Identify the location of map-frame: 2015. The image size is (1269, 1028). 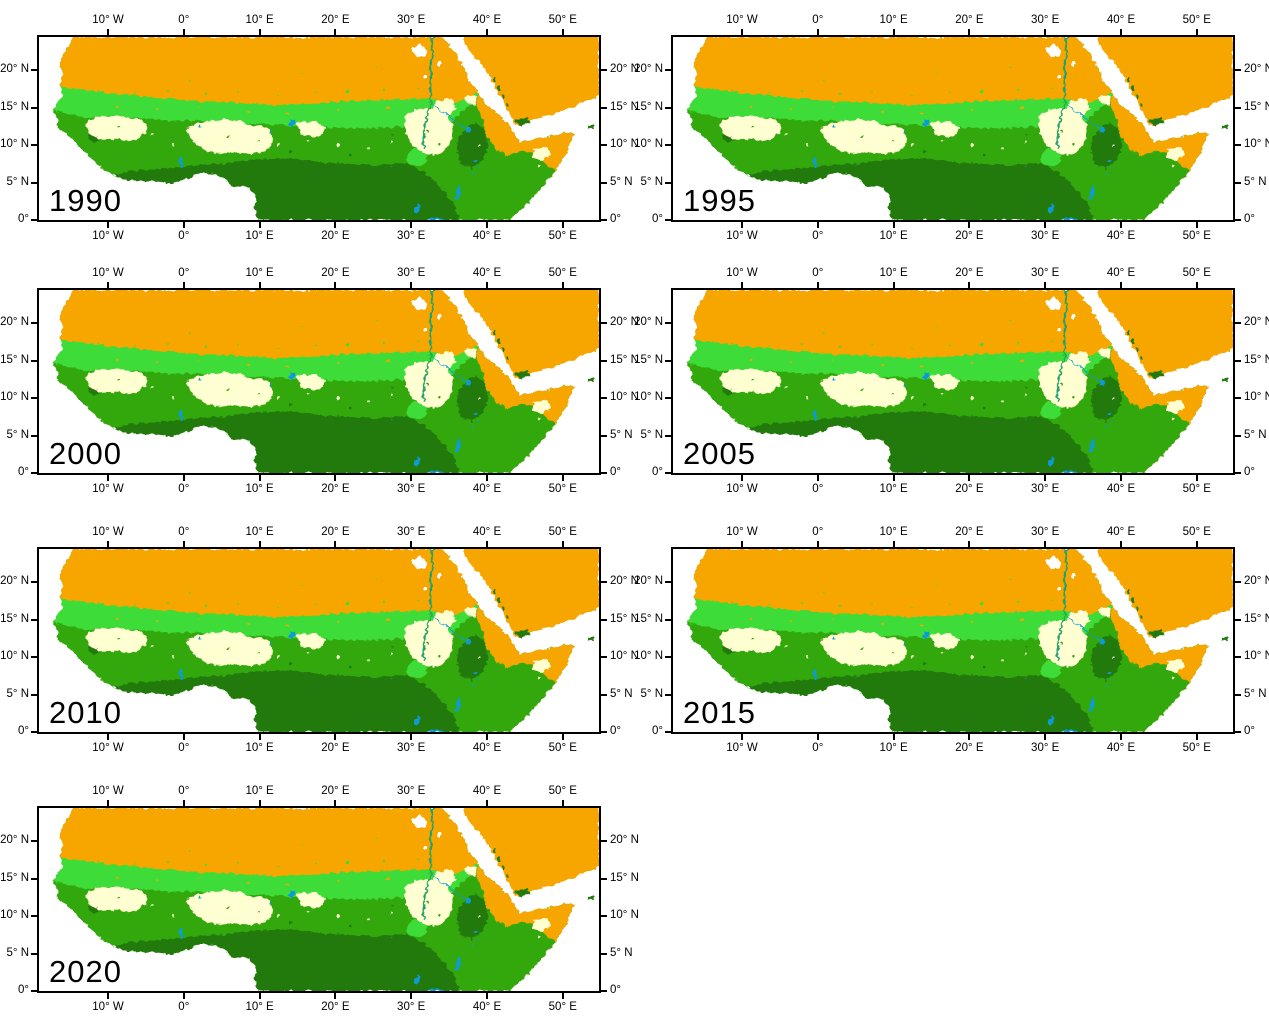
(953, 640).